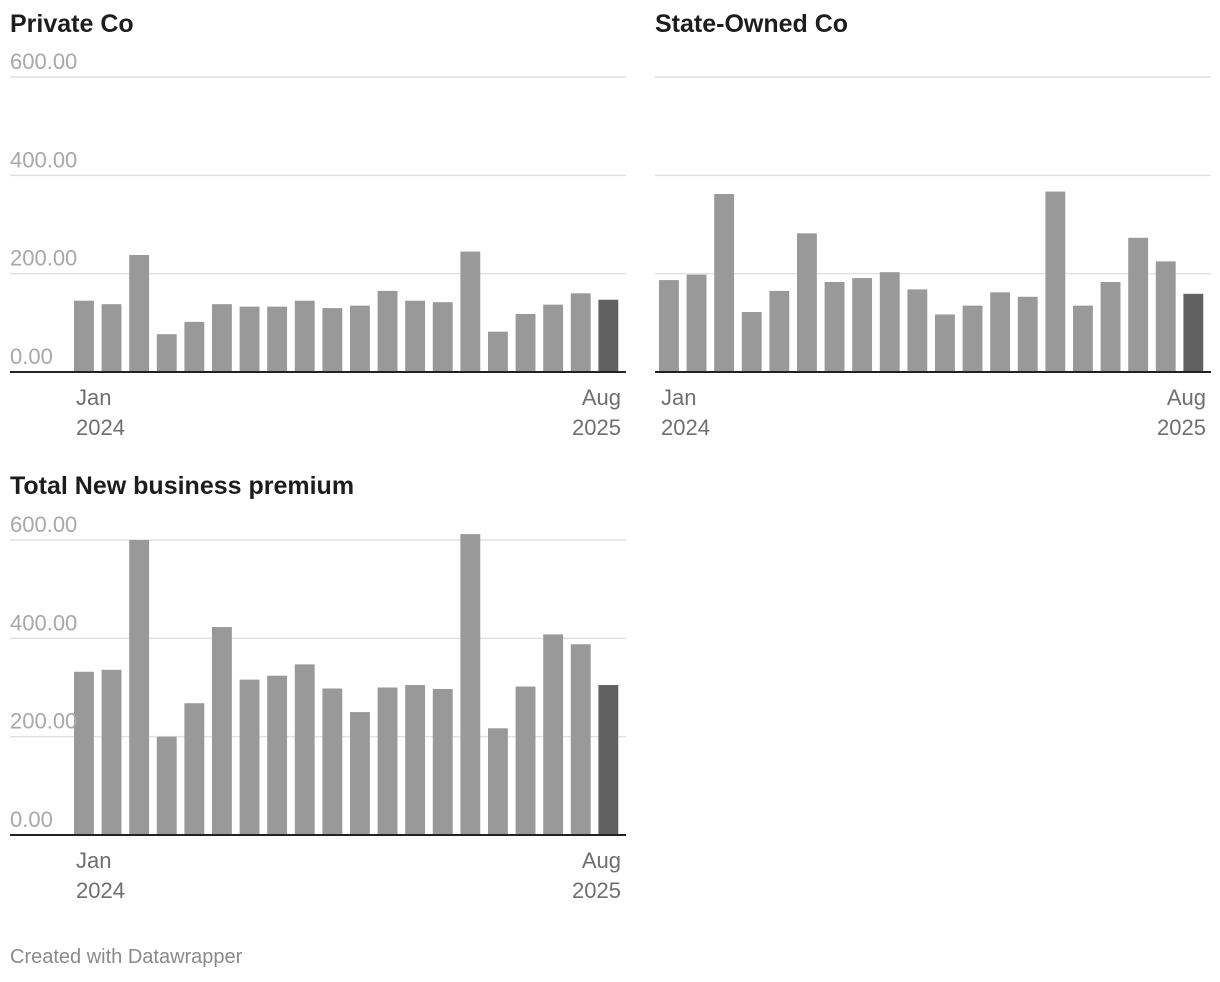  Describe the element at coordinates (752, 24) in the screenshot. I see `chart-title: State-Owned Co` at that location.